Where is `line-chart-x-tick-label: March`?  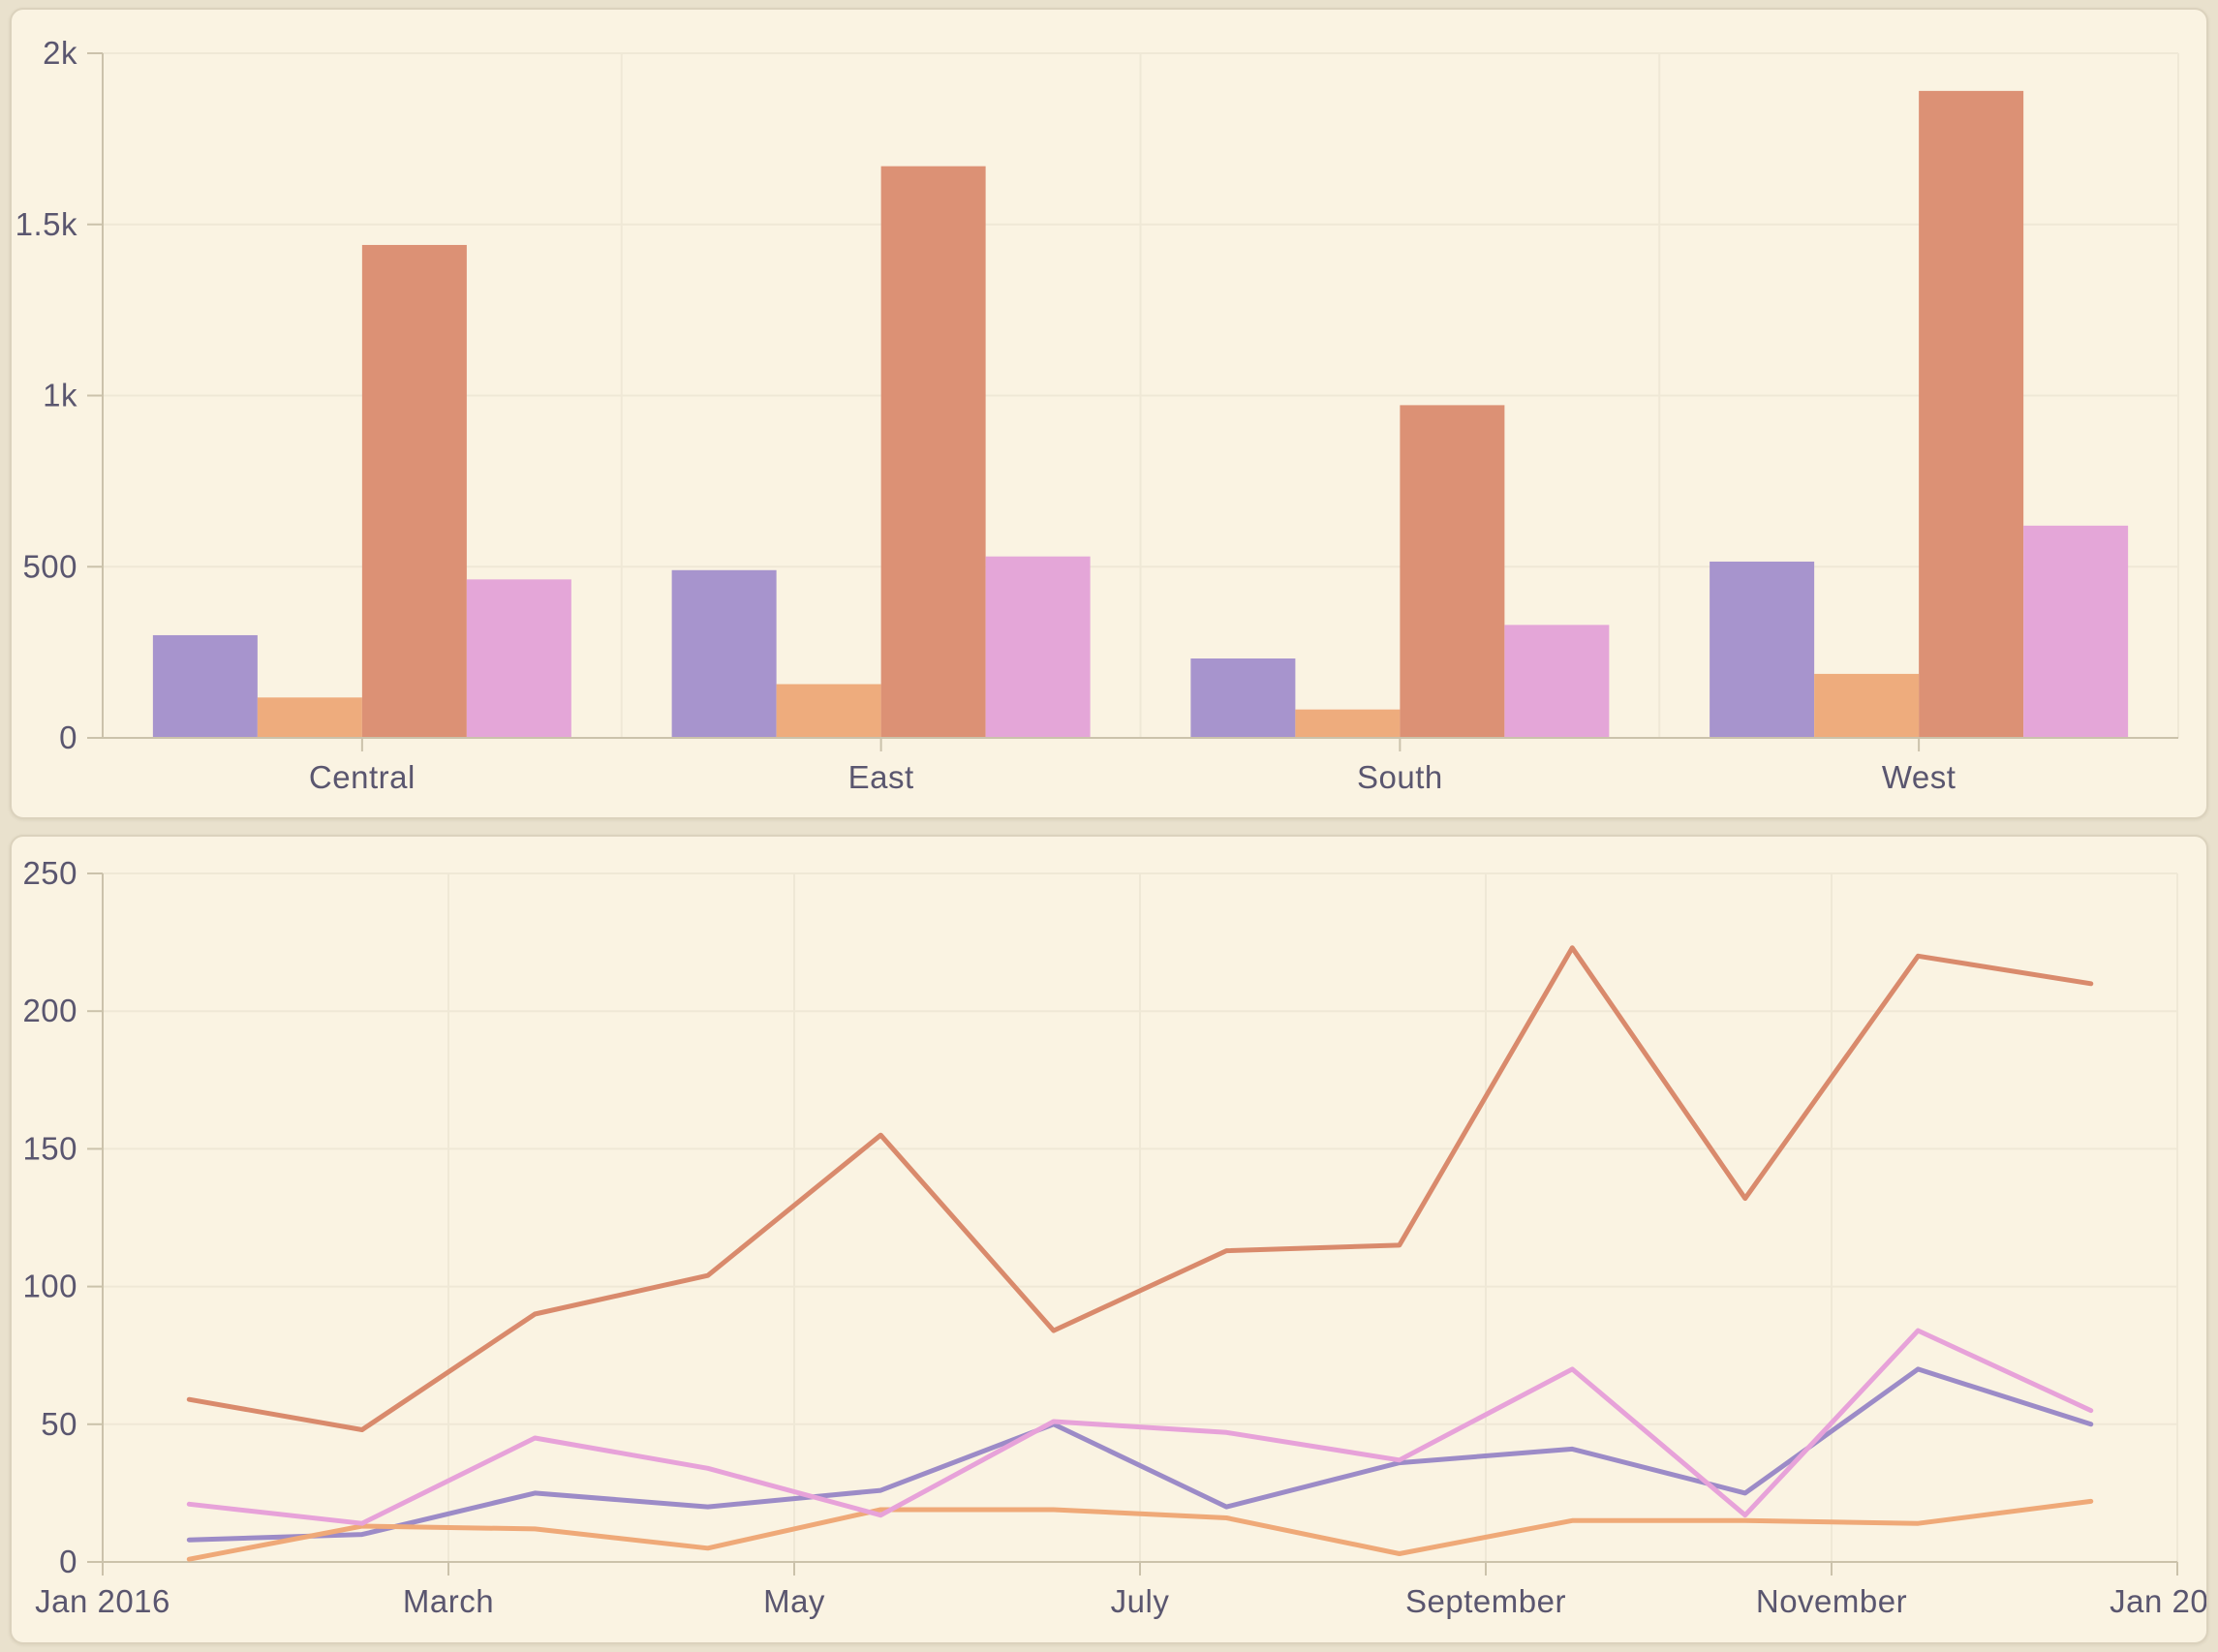
line-chart-x-tick-label: March is located at coordinates (448, 1601).